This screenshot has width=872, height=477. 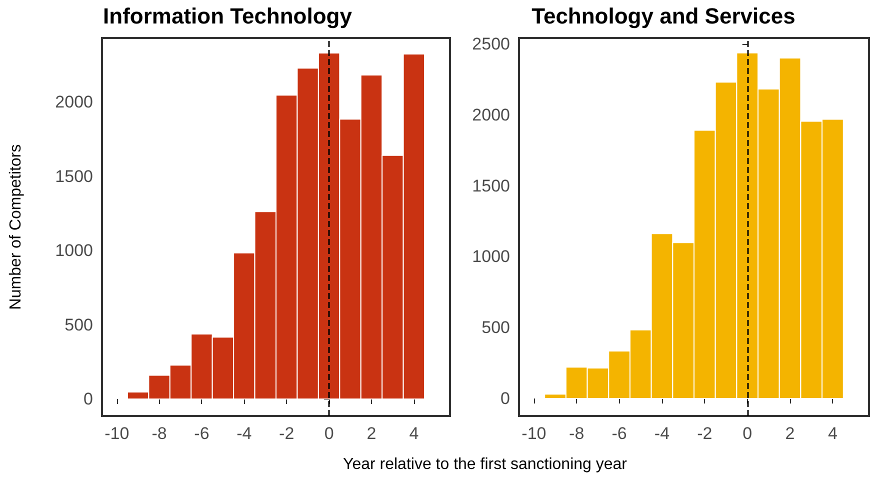 What do you see at coordinates (484, 464) in the screenshot?
I see `x-axis-title: Year relative to the first sanctioning year` at bounding box center [484, 464].